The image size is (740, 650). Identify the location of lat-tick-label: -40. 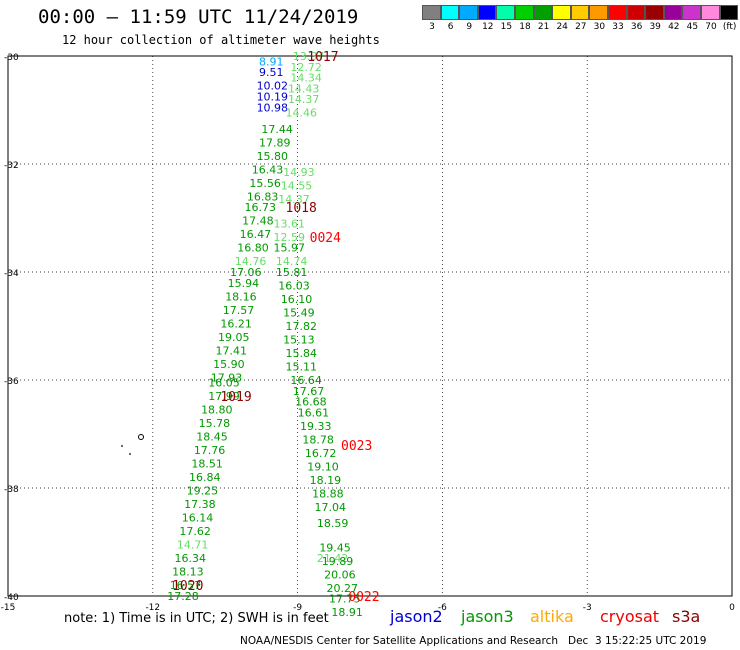
(11, 598).